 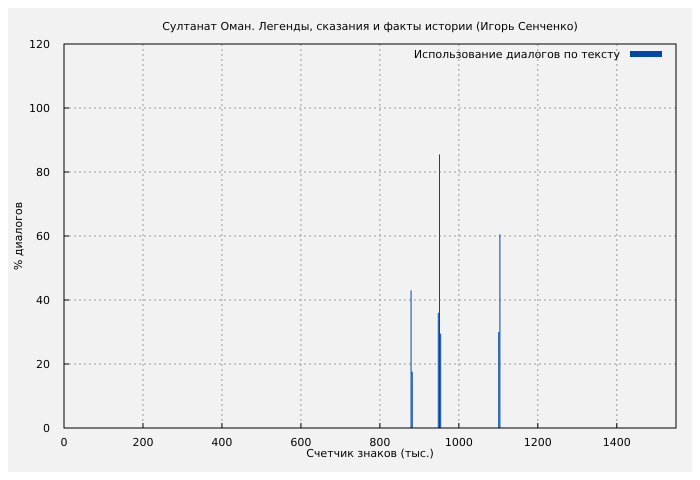 I want to click on x-tick-label: 200, so click(x=143, y=442).